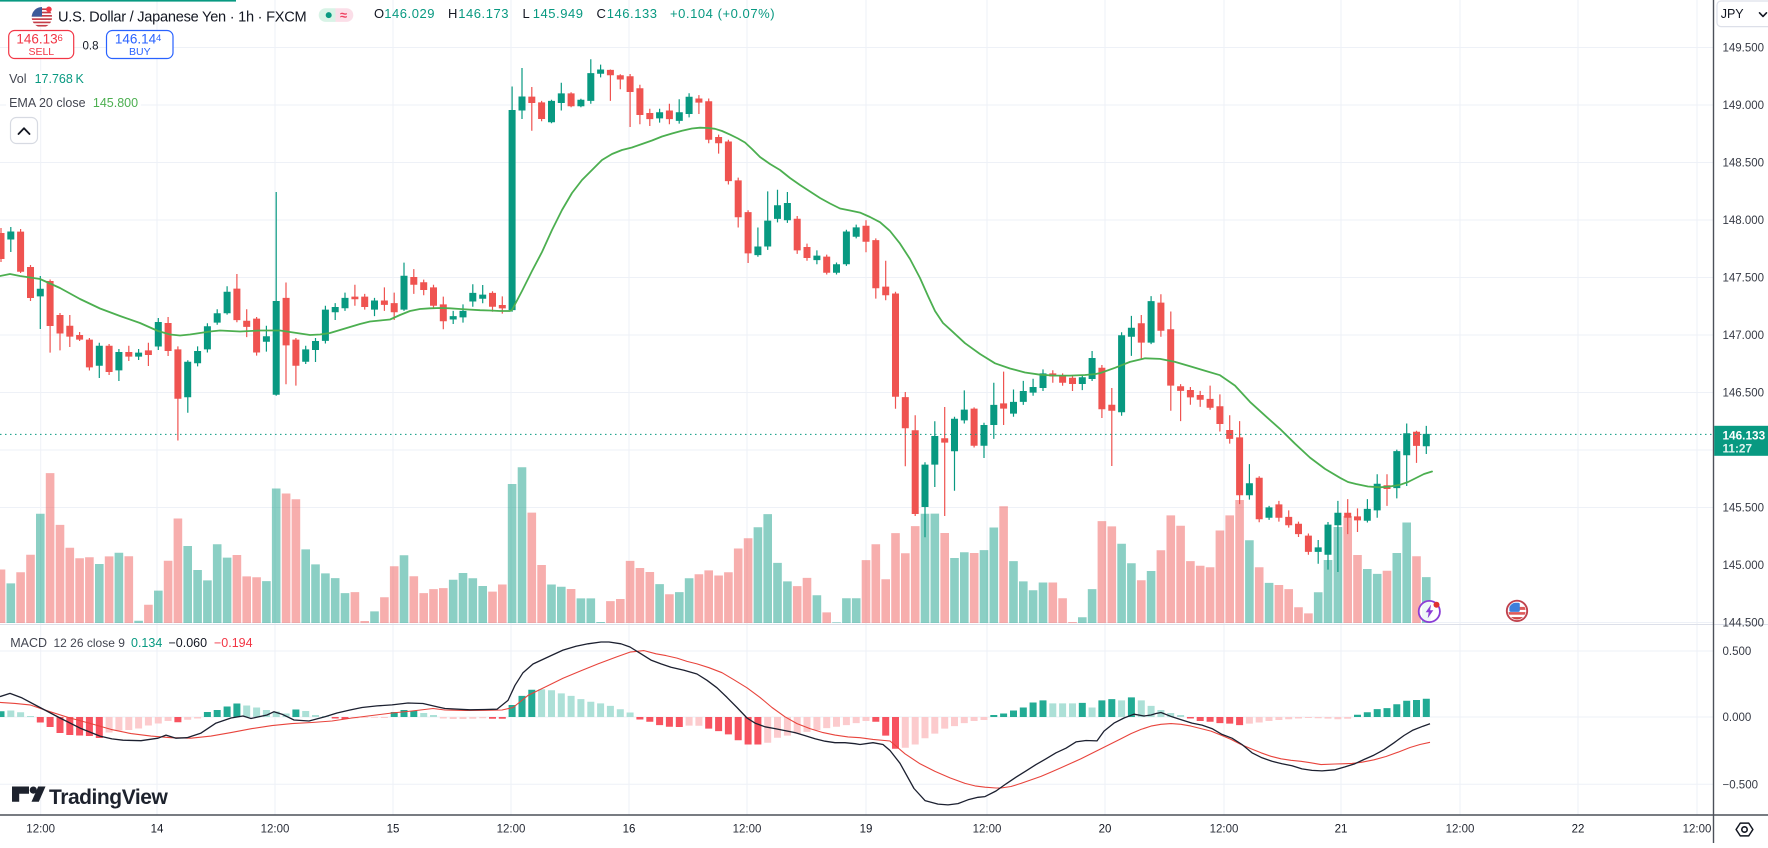 This screenshot has width=1768, height=848. What do you see at coordinates (393, 830) in the screenshot?
I see `svg-text: 15` at bounding box center [393, 830].